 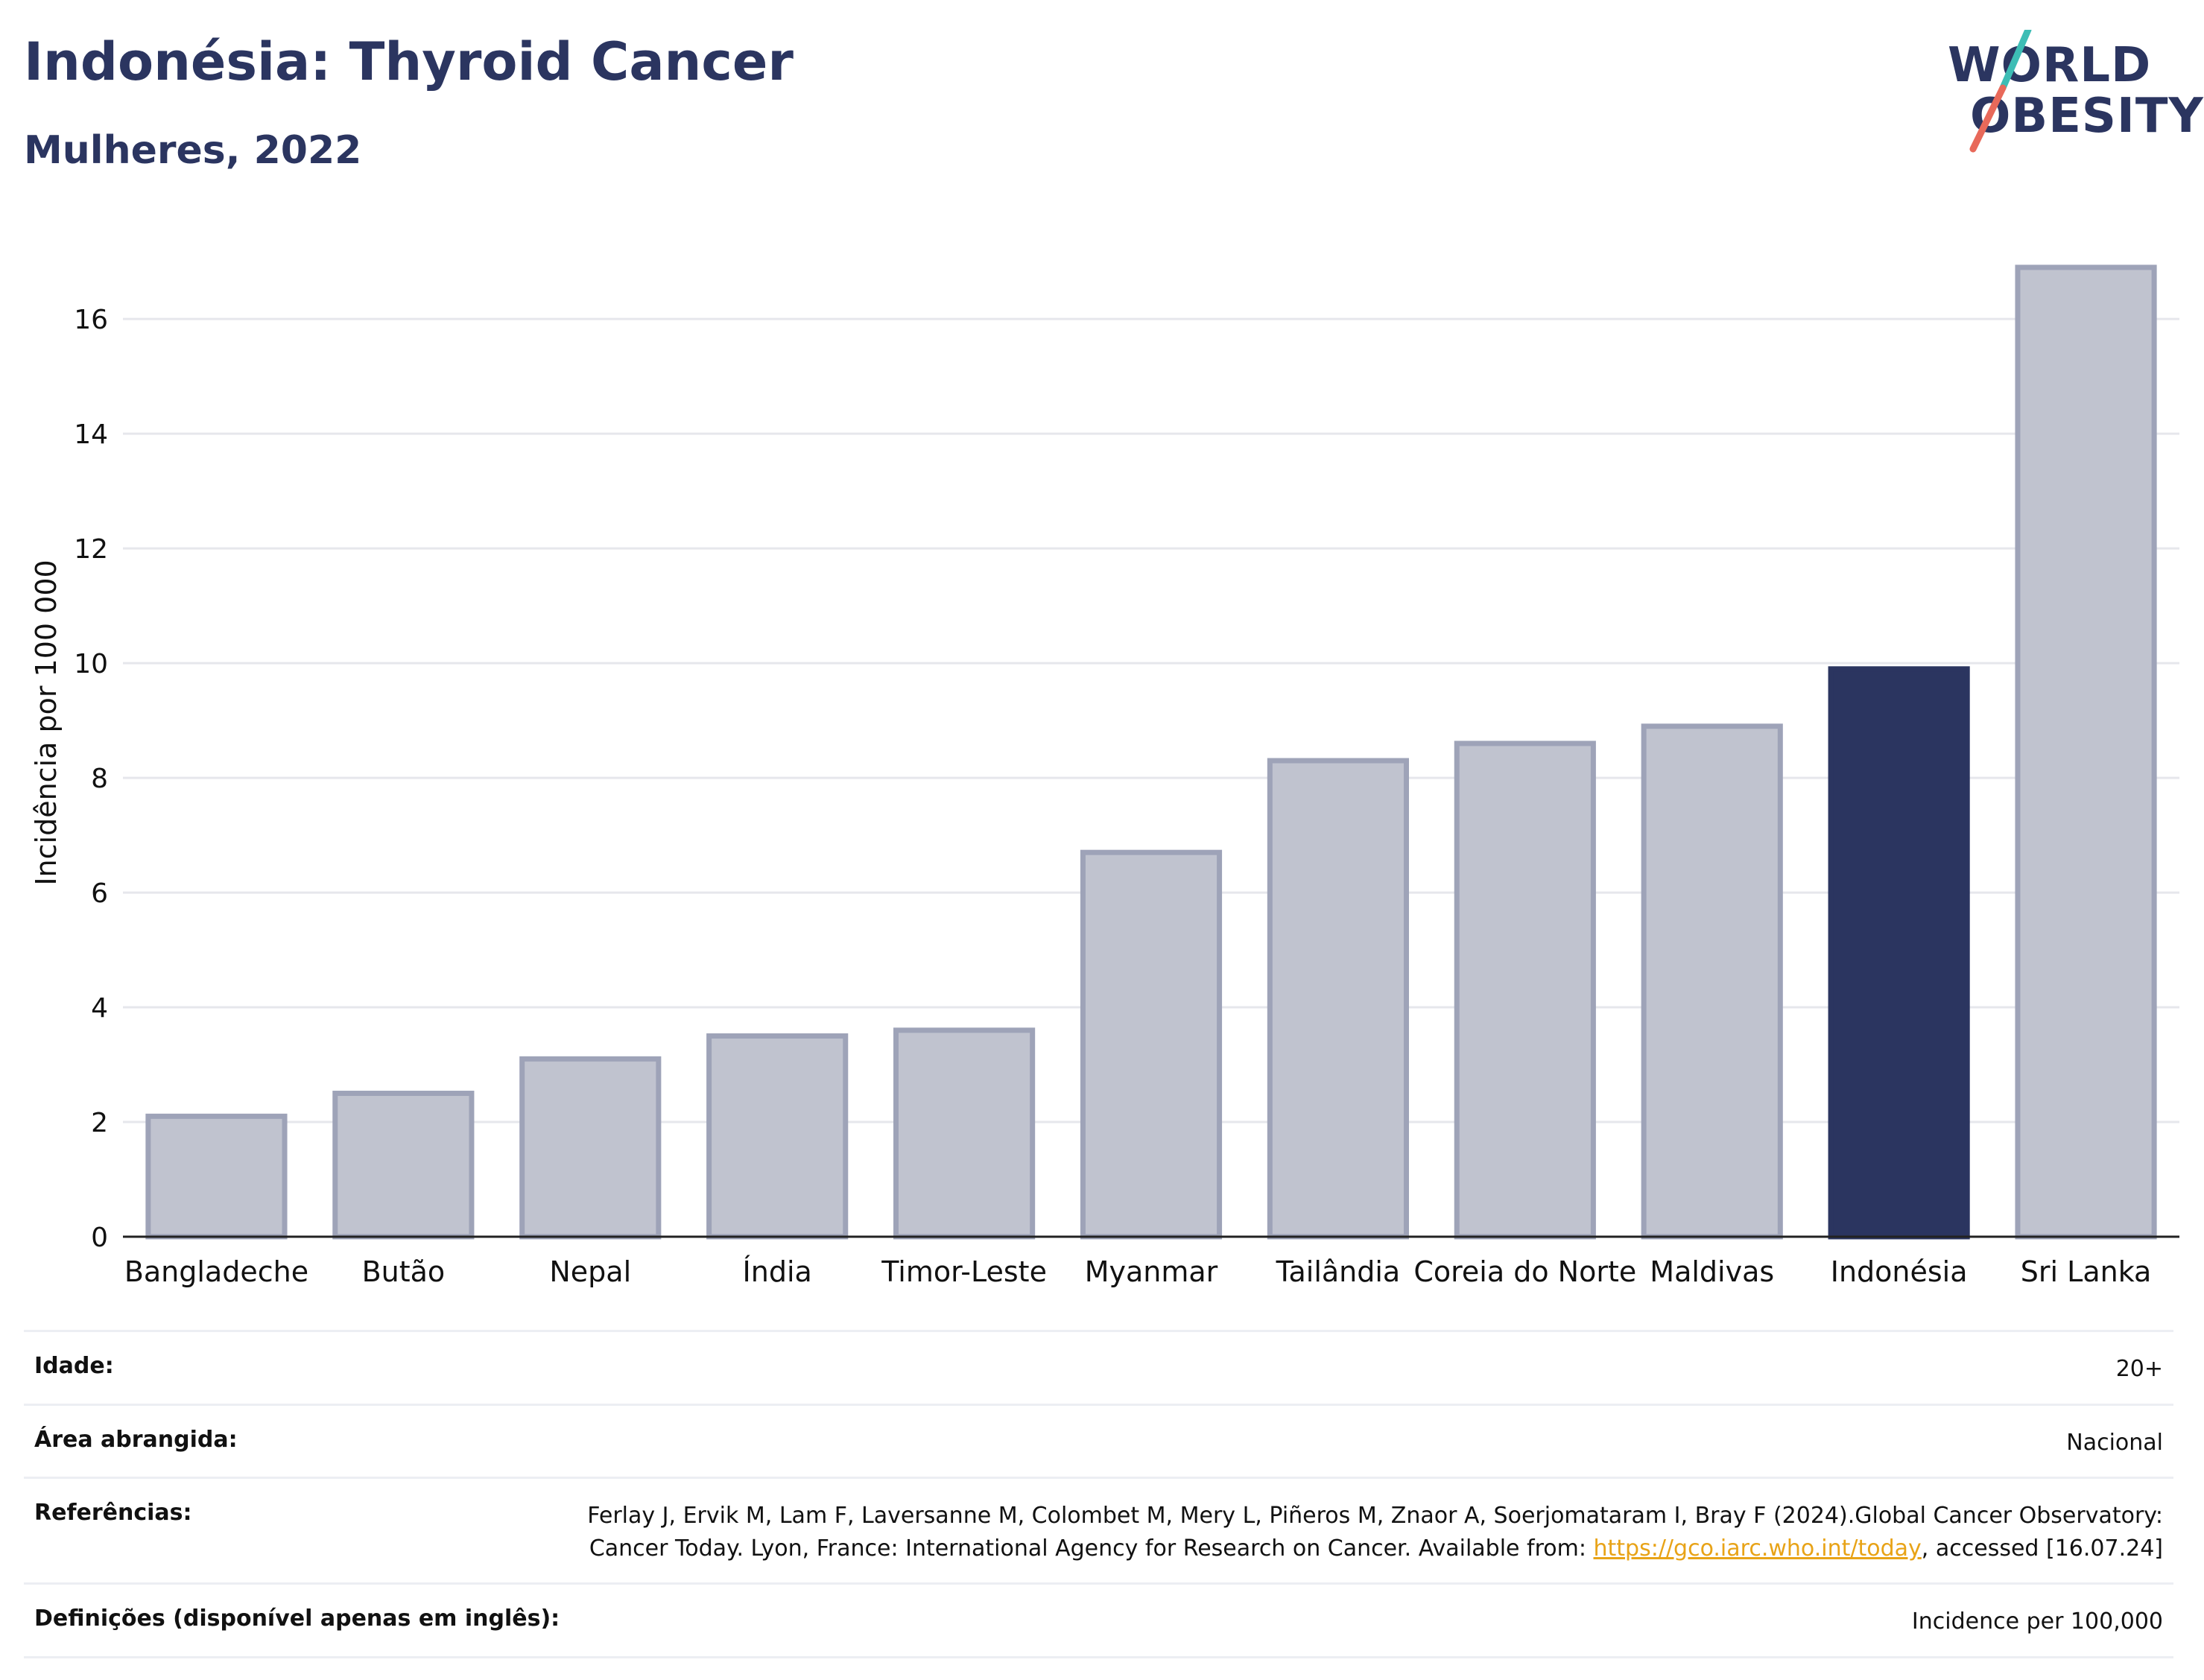 What do you see at coordinates (1338, 1271) in the screenshot?
I see `x-tick-label: Tailândia` at bounding box center [1338, 1271].